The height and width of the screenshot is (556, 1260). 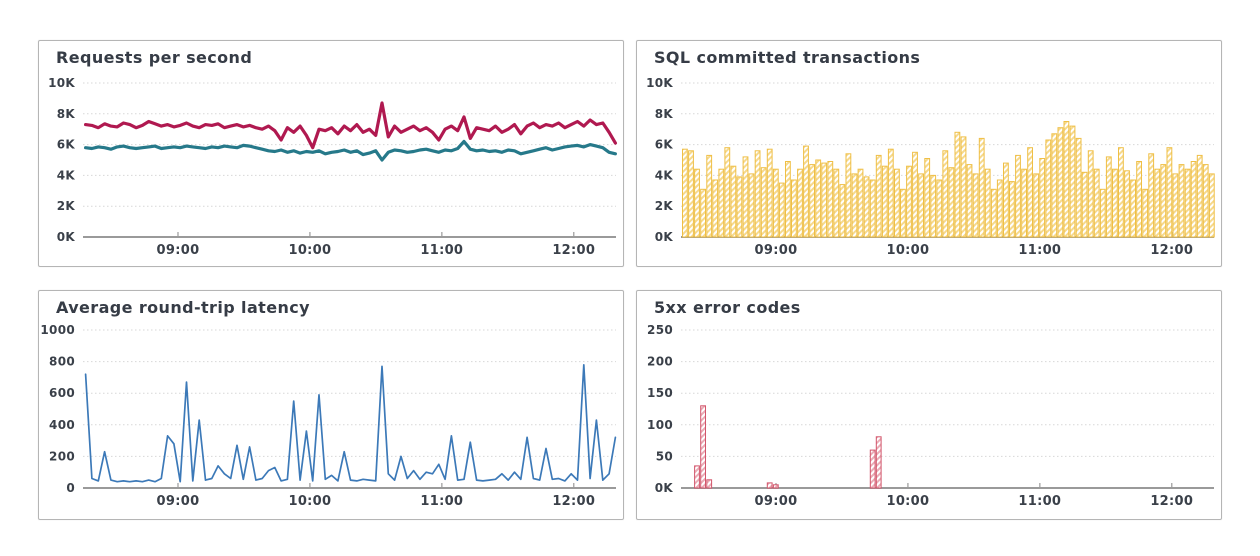 What do you see at coordinates (930, 167) in the screenshot?
I see `sql-committed-transactions-chart: 0K 2K 4K 6K 8K 10K 09:00 10:00 11:00 12:00` at bounding box center [930, 167].